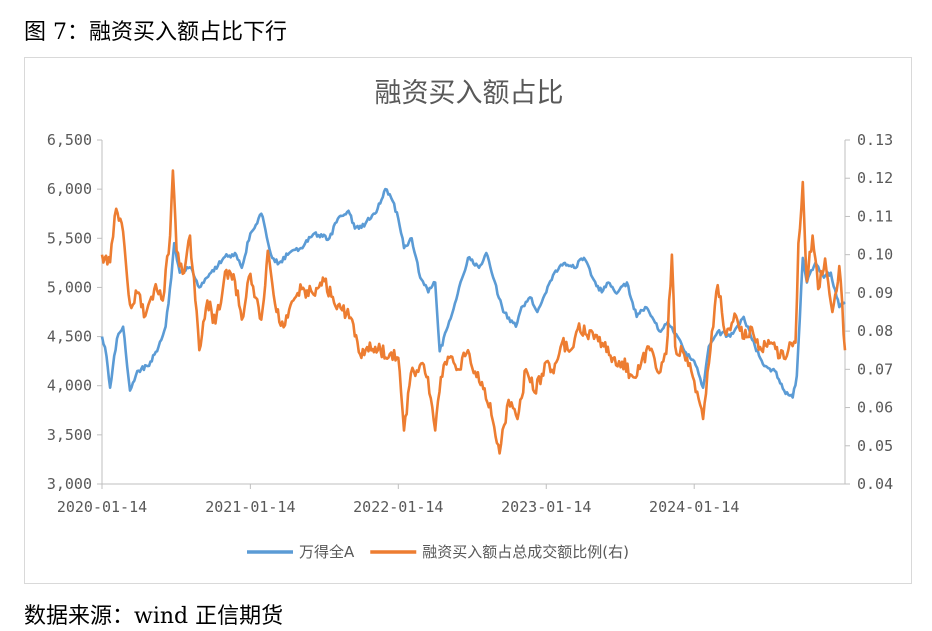  I want to click on y-right-tick-label: 0.09, so click(875, 293).